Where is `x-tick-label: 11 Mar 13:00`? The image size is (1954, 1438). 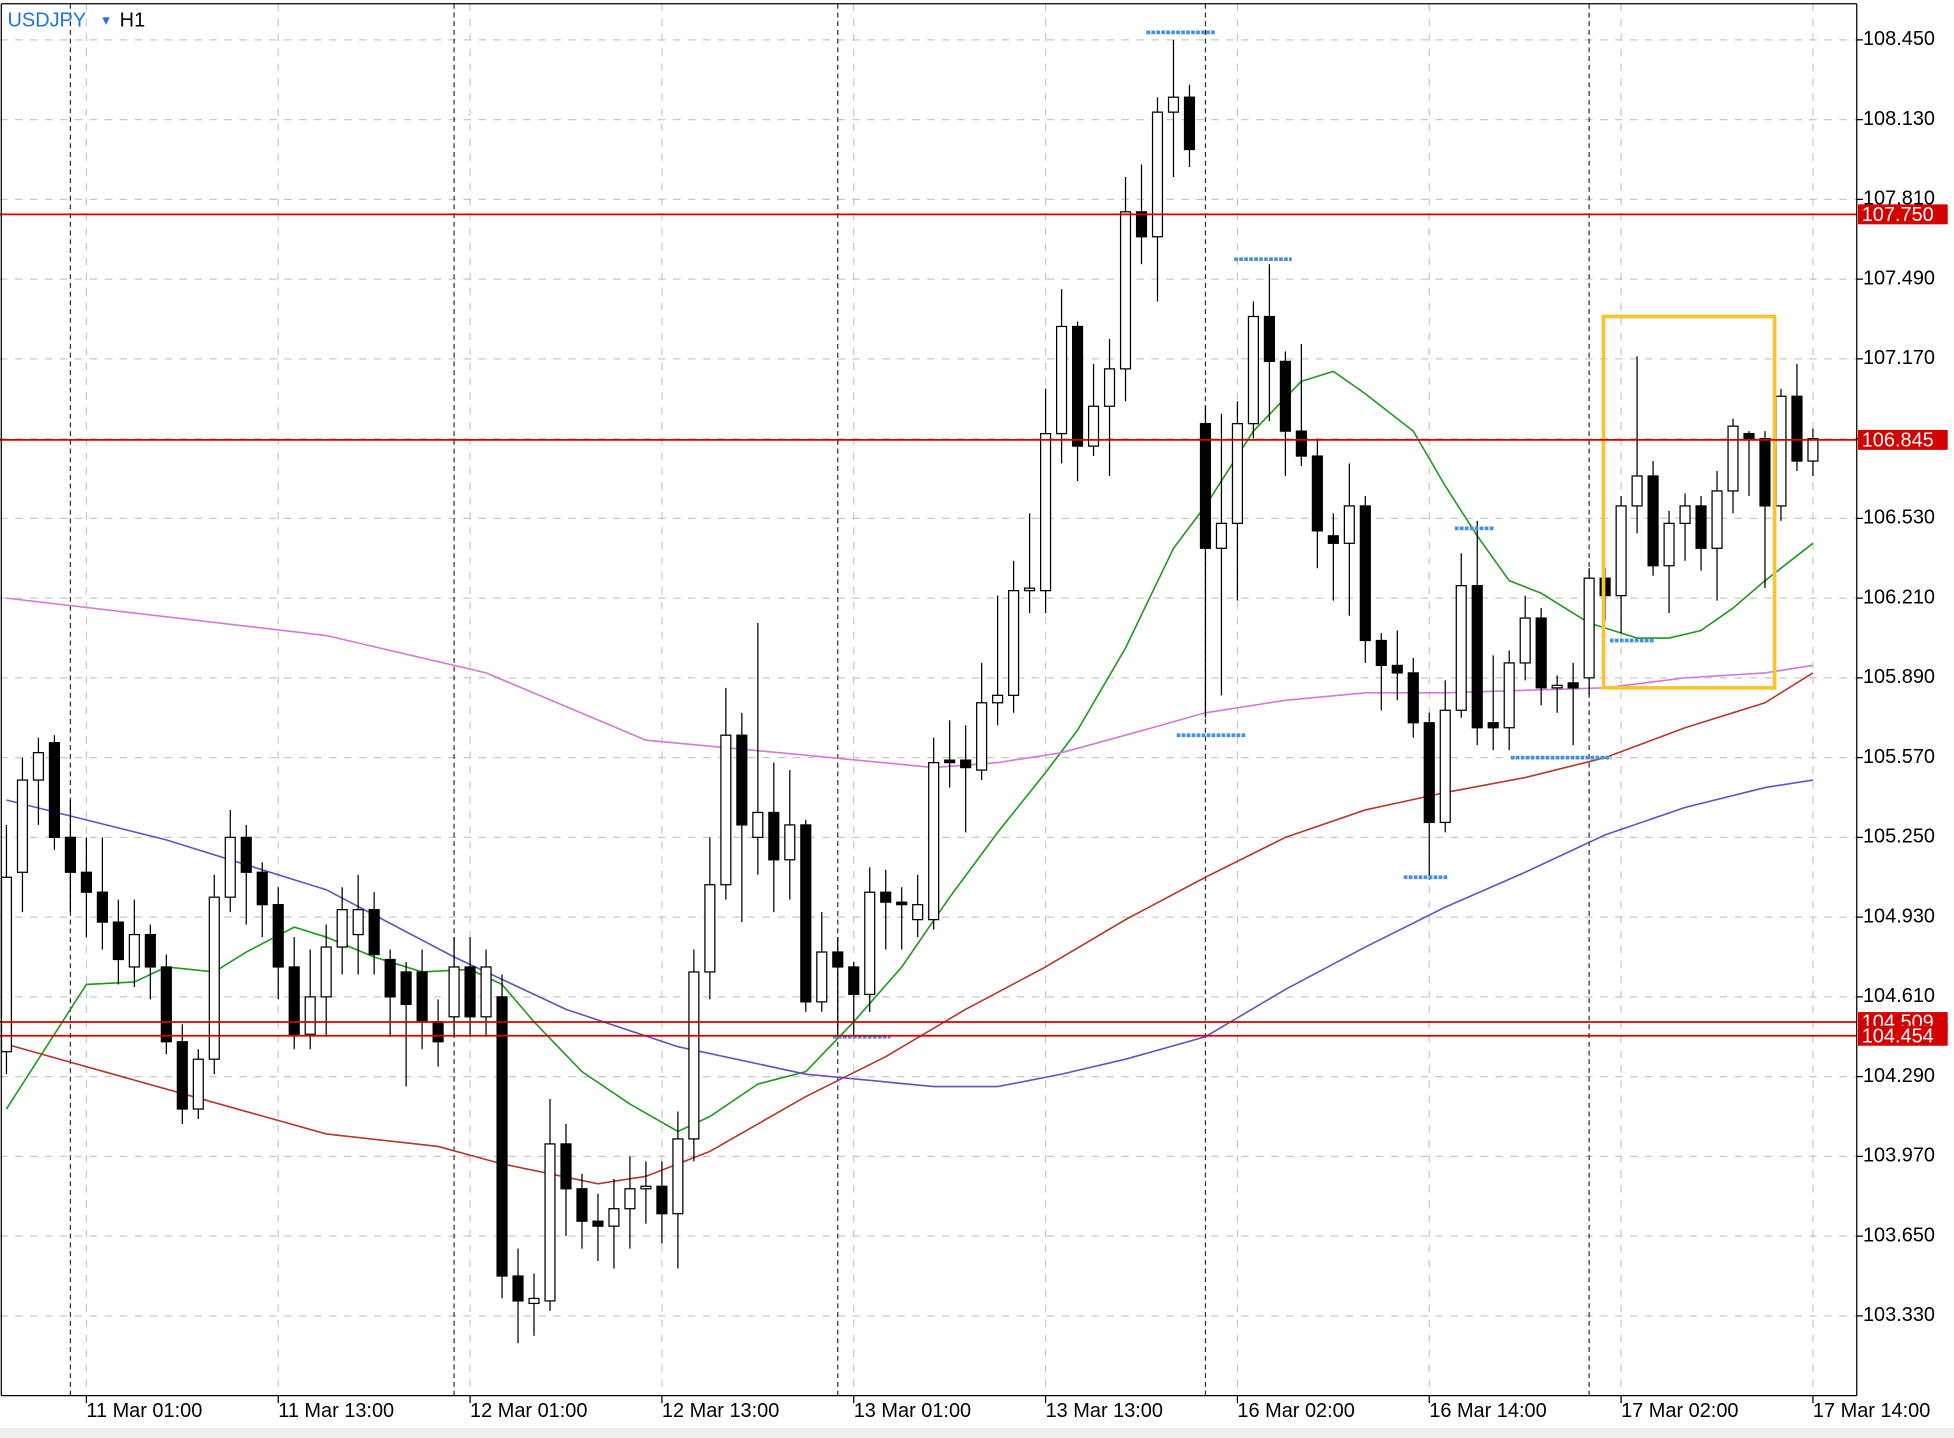
x-tick-label: 11 Mar 13:00 is located at coordinates (336, 1411).